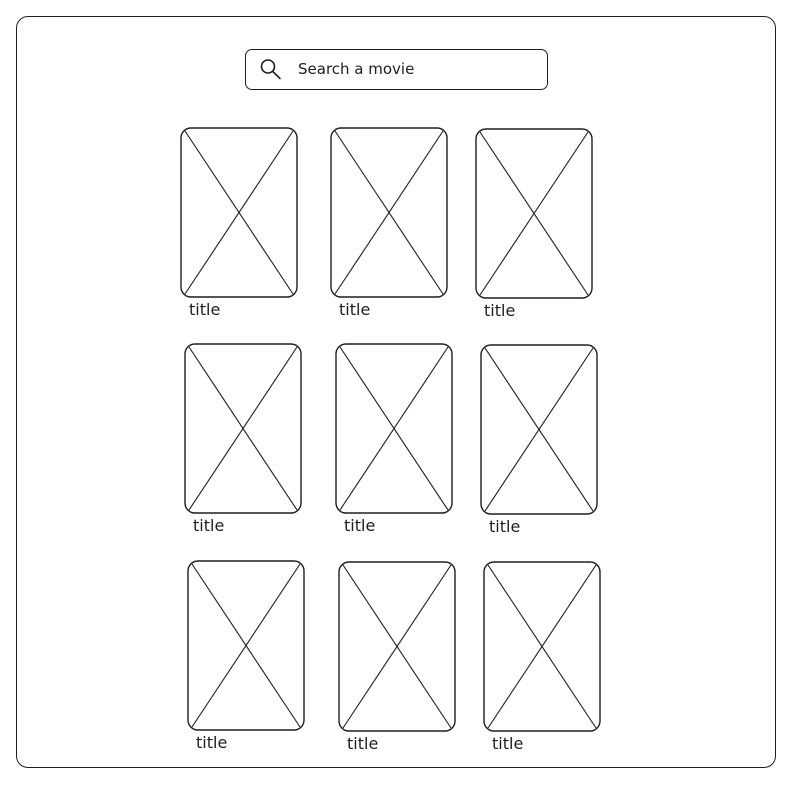  I want to click on search-input, so click(418, 69).